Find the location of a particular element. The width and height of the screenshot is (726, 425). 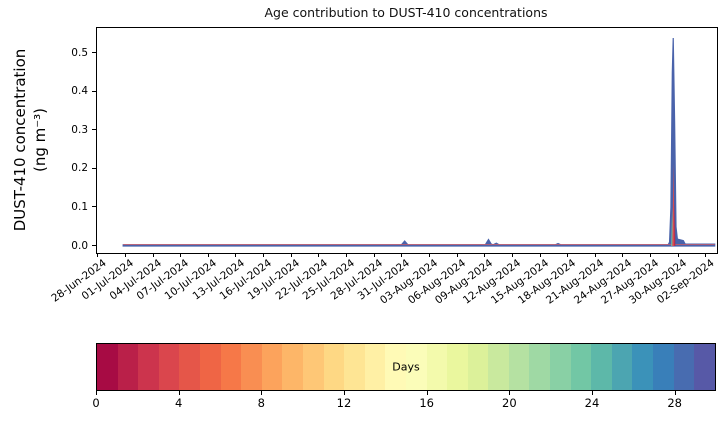

colorbar-tick-label: 24 is located at coordinates (592, 403).